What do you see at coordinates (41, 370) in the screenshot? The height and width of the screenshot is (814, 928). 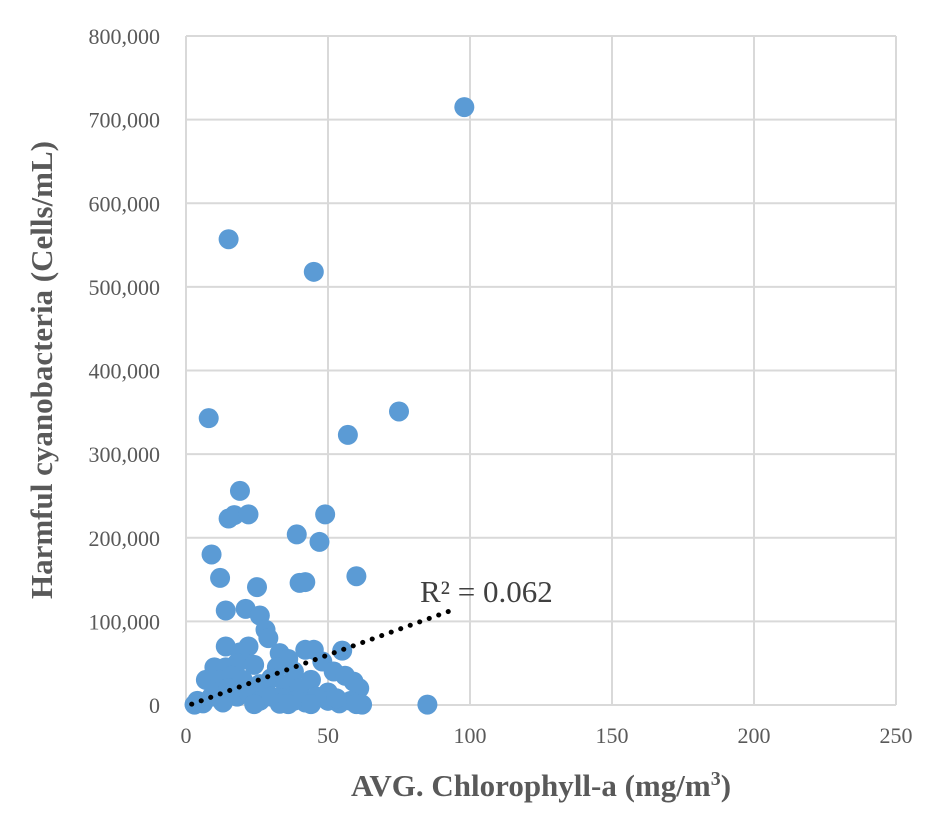 I see `y-axis-title: Harmful cyanobacteria (Cells/mL)` at bounding box center [41, 370].